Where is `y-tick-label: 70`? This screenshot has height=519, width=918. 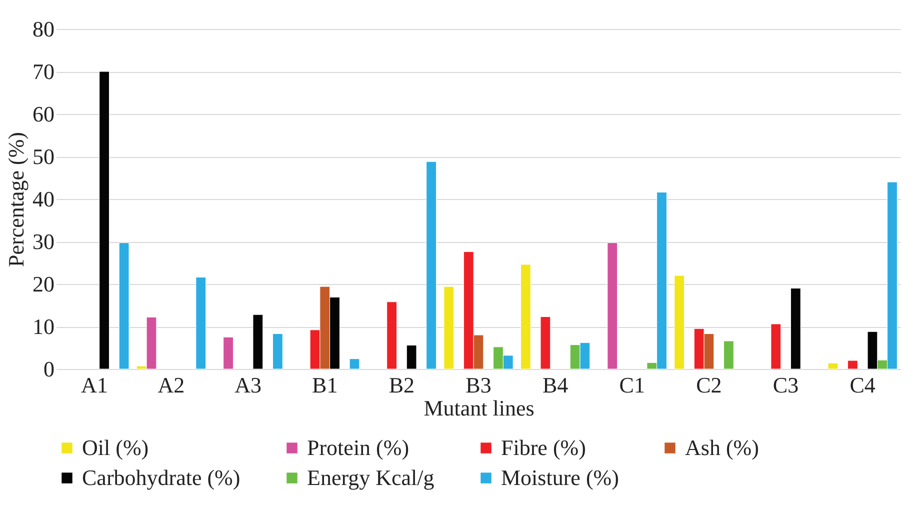
y-tick-label: 70 is located at coordinates (43, 71).